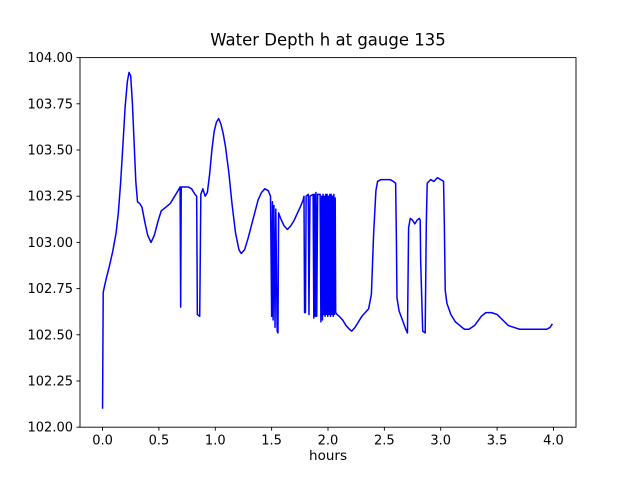 The width and height of the screenshot is (640, 480). I want to click on y-tick-label: 103.75, so click(51, 104).